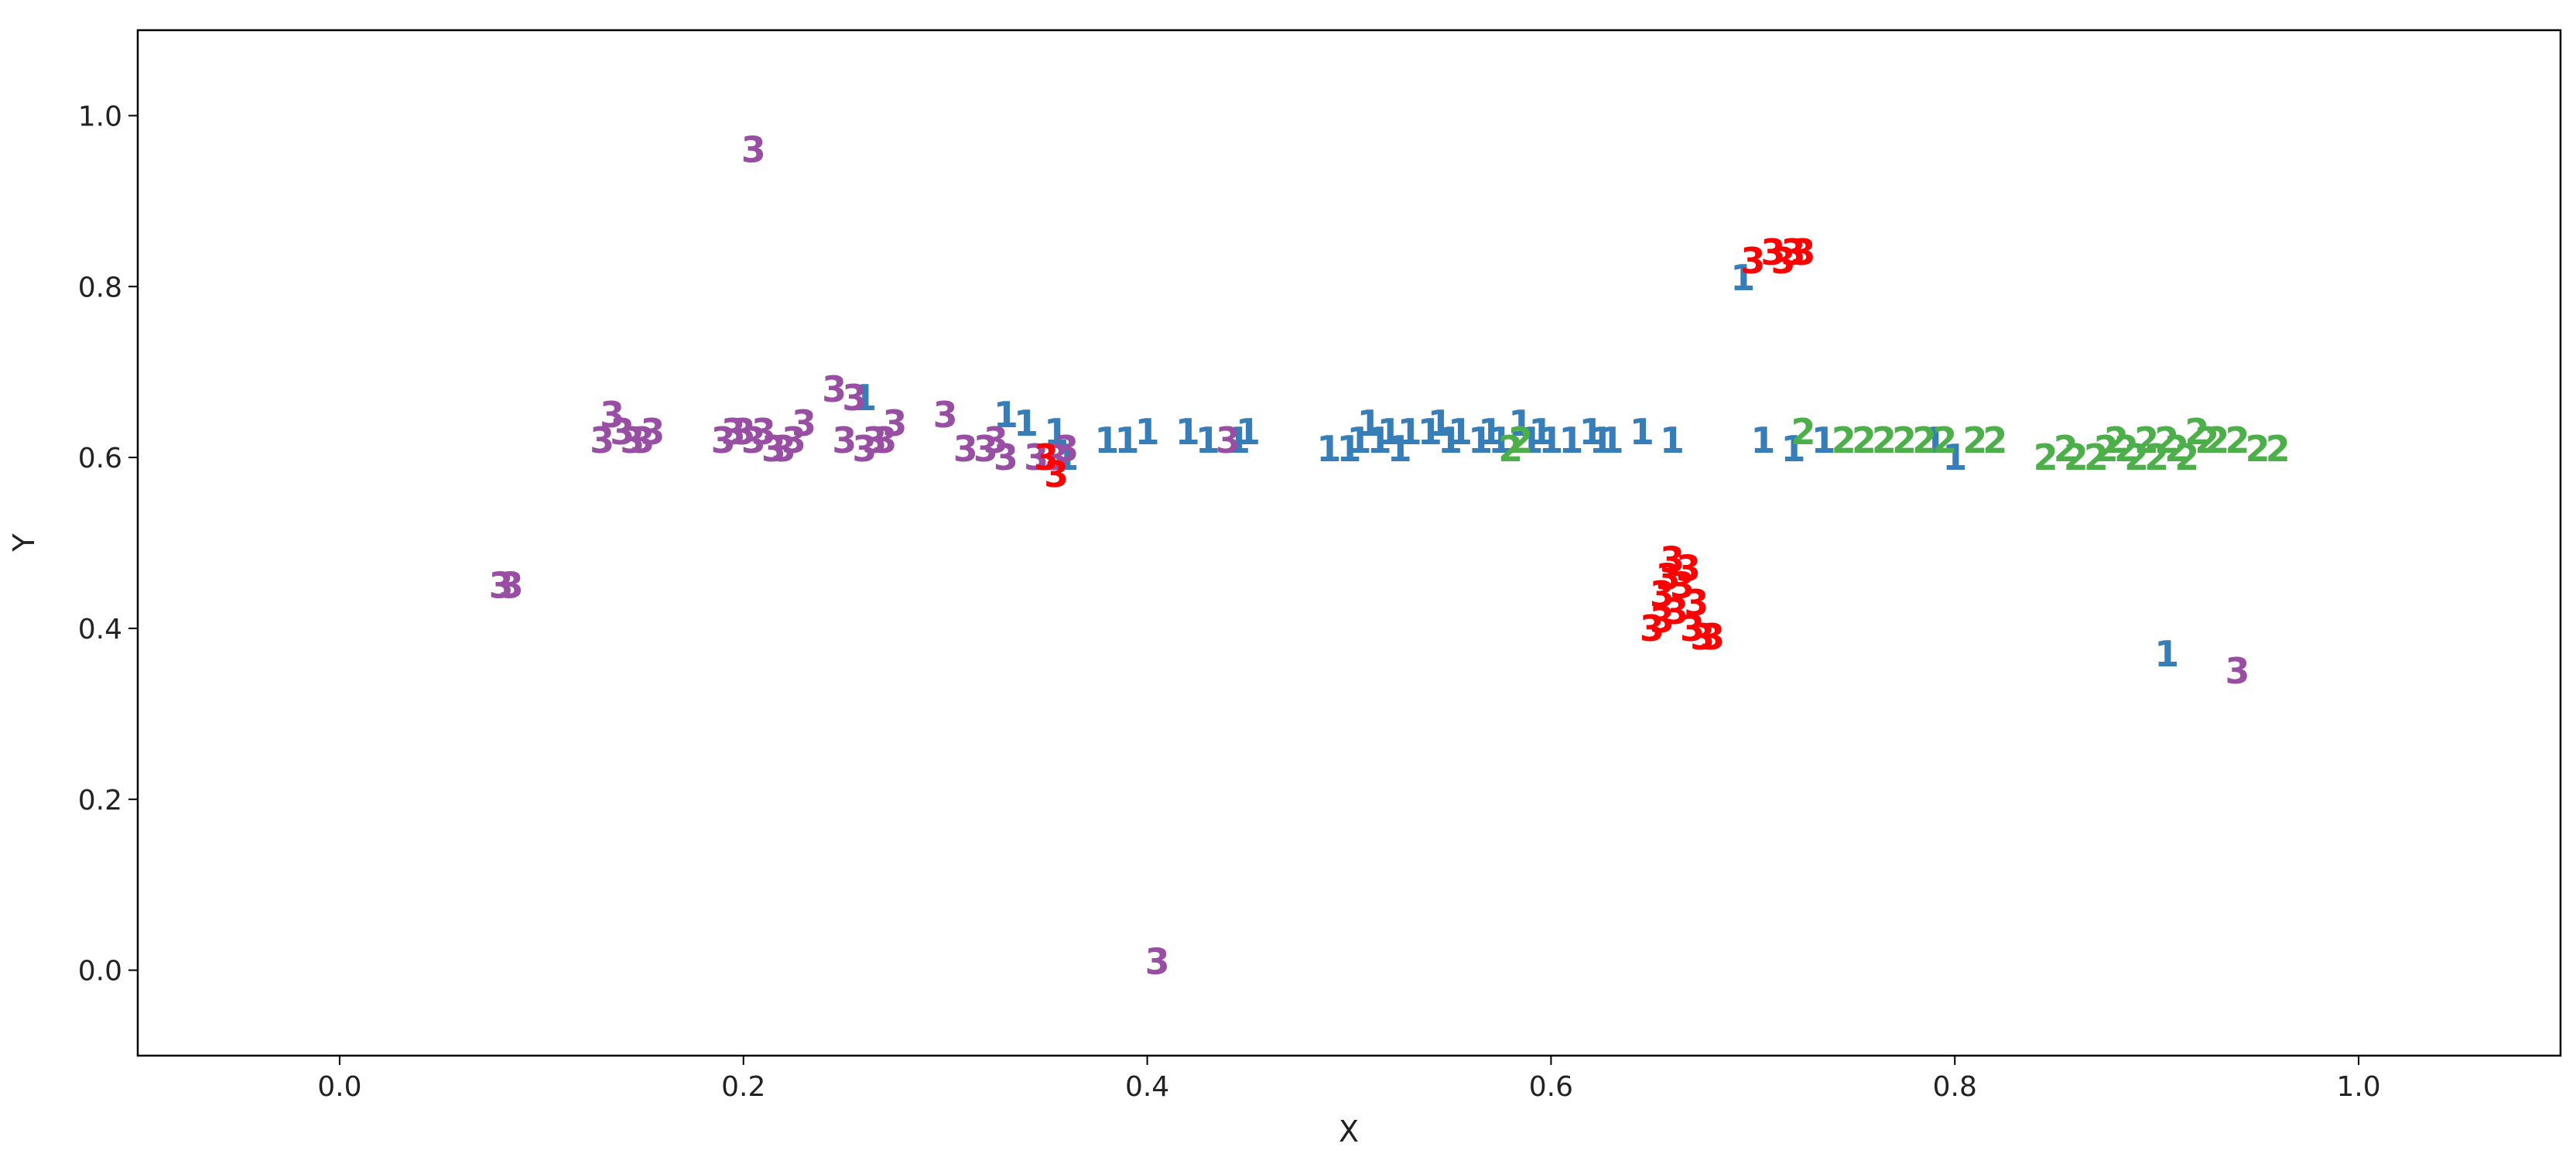  I want to click on x-axis-label: X, so click(1349, 1131).